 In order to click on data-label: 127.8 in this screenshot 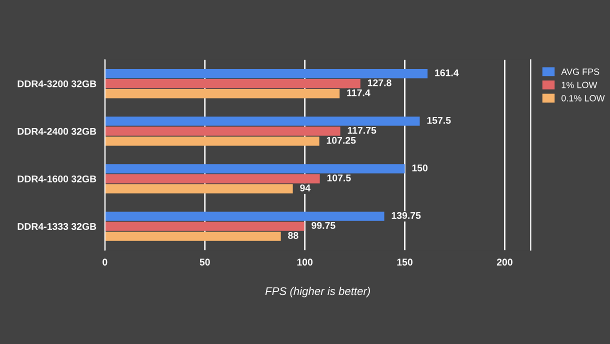, I will do `click(380, 82)`.